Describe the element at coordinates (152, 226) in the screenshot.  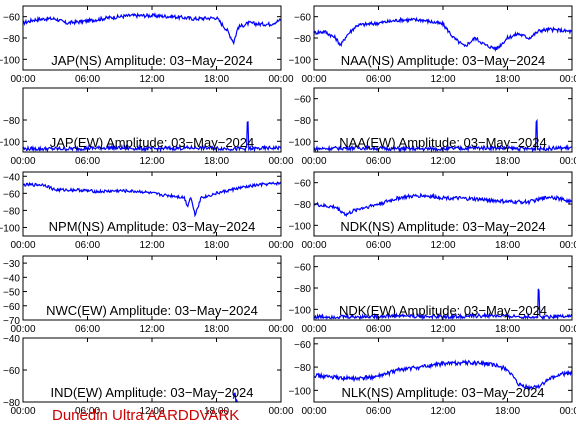
I see `subplot-title: NPM(NS) Amplitude: 03−May−2024` at that location.